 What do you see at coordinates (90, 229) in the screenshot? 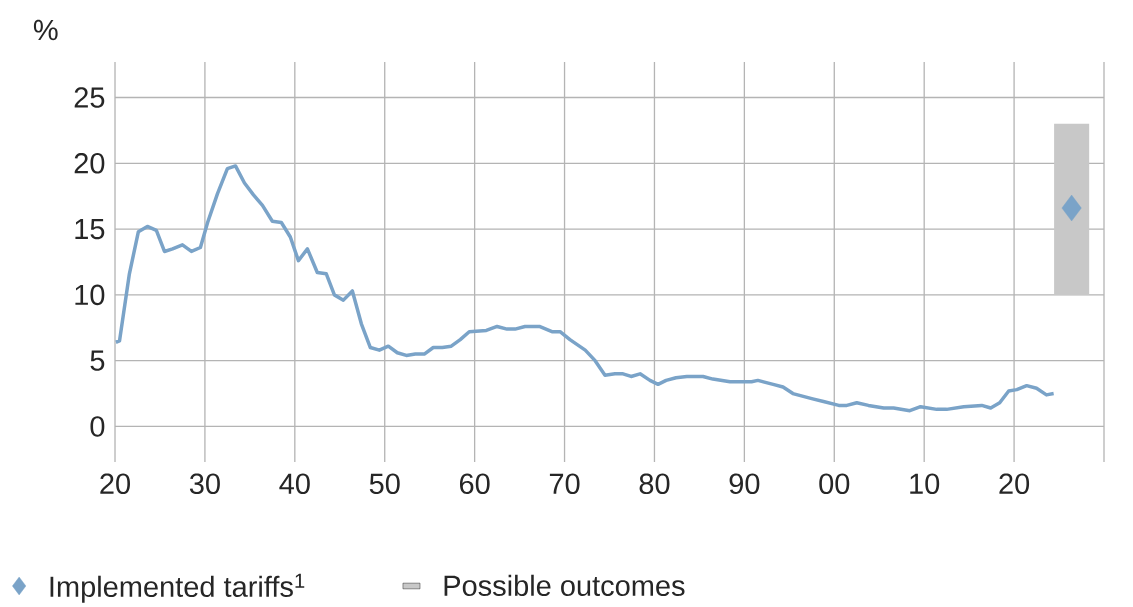
I see `y-tick-label: 15` at bounding box center [90, 229].